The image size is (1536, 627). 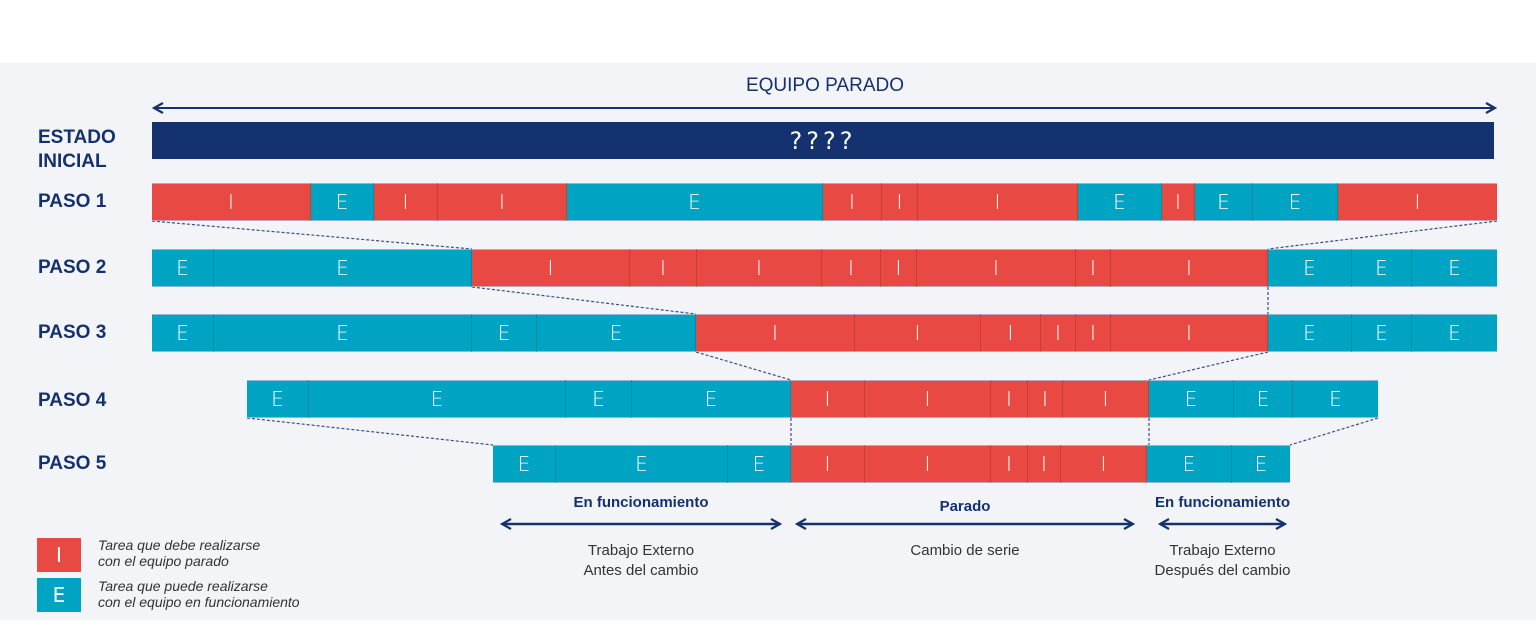 What do you see at coordinates (1222, 550) in the screenshot?
I see `phase-after-desc-line1: Trabajo Externo` at bounding box center [1222, 550].